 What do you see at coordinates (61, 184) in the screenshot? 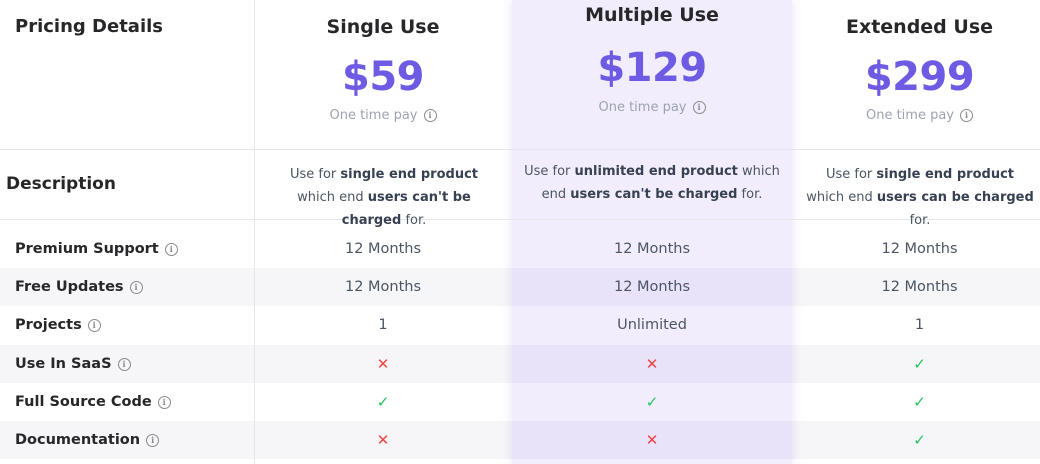
I see `description-label: Description` at bounding box center [61, 184].